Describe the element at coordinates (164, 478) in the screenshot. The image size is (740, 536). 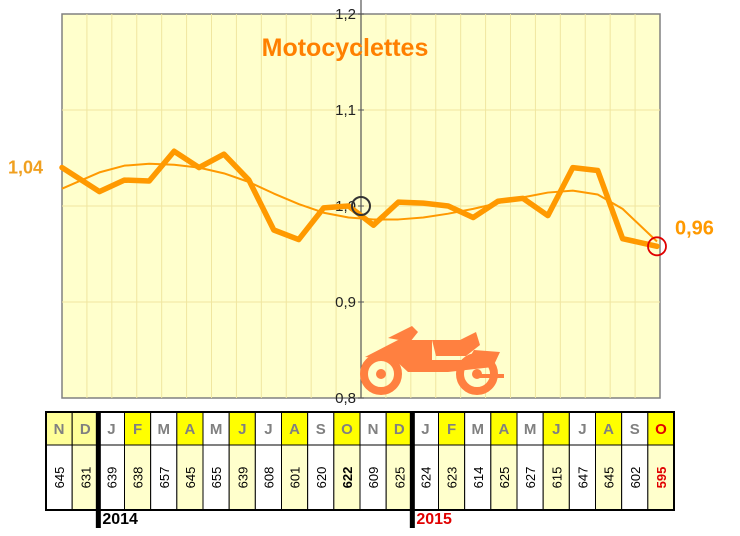
I see `count-label: 657` at that location.